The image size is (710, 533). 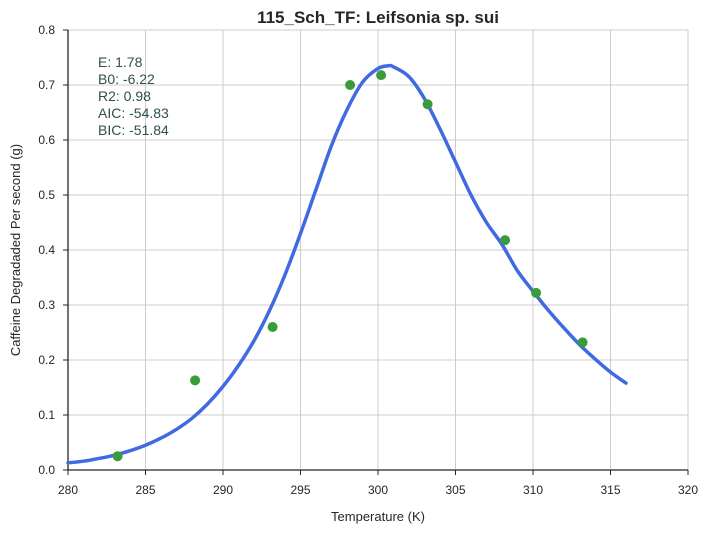 I want to click on y-tick-label: 0.2, so click(x=46, y=360).